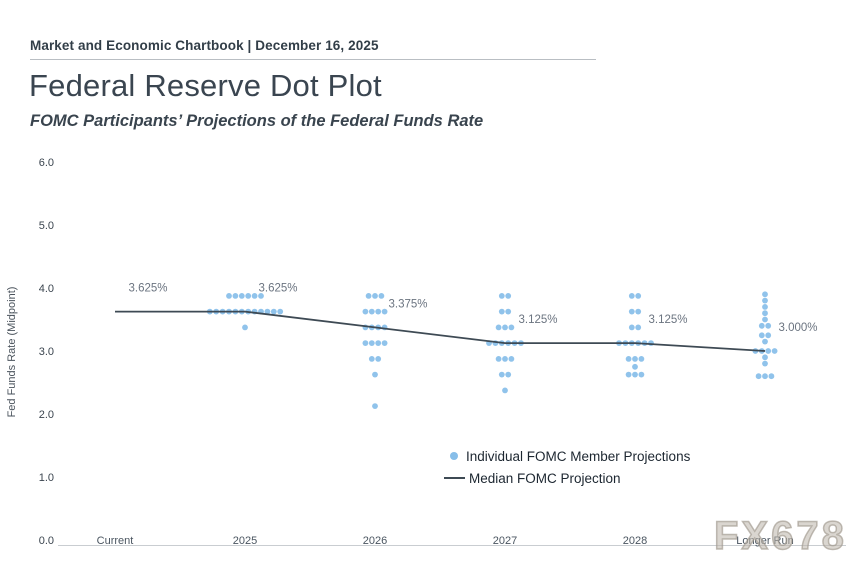  Describe the element at coordinates (245, 541) in the screenshot. I see `x-axis-label: 2025` at that location.